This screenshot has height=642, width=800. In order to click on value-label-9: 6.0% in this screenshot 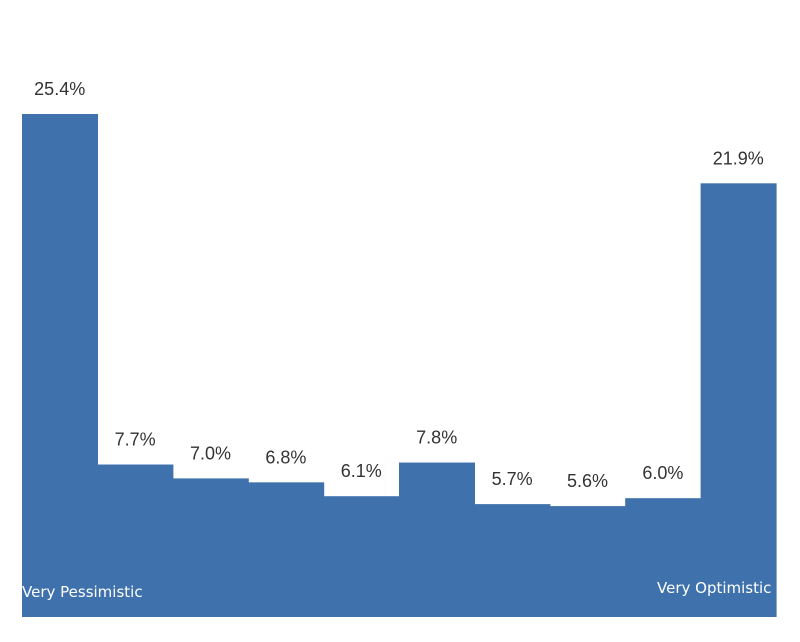, I will do `click(662, 473)`.